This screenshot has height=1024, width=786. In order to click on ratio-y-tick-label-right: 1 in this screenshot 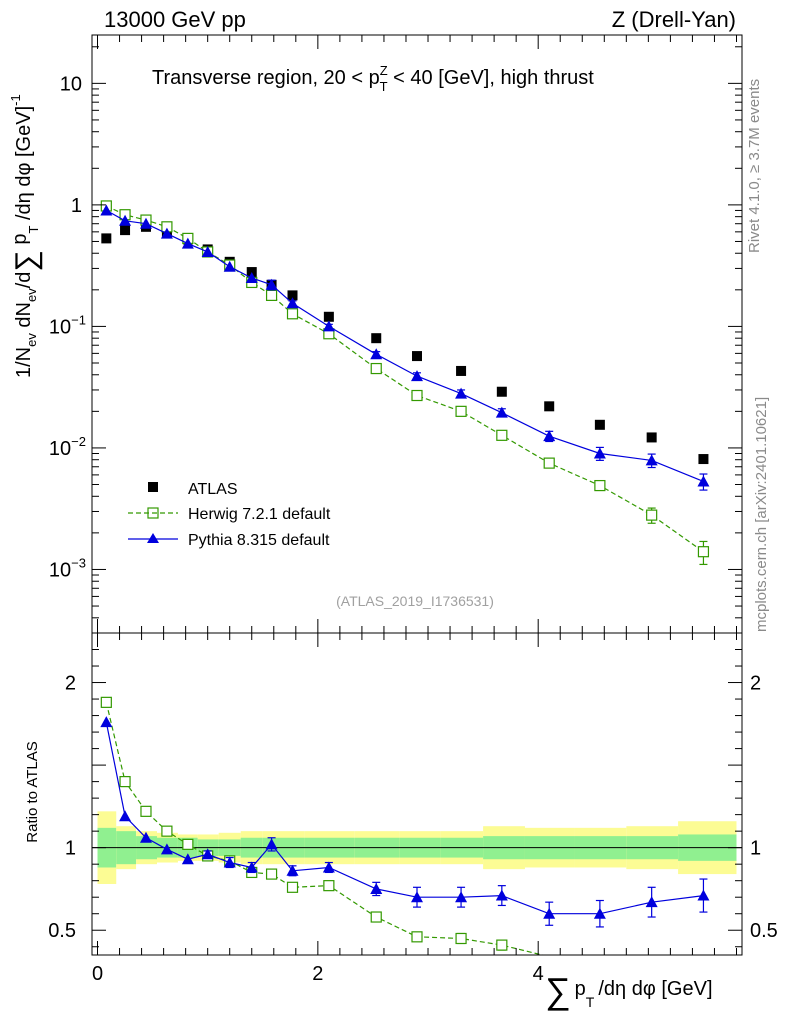, I will do `click(755, 849)`.